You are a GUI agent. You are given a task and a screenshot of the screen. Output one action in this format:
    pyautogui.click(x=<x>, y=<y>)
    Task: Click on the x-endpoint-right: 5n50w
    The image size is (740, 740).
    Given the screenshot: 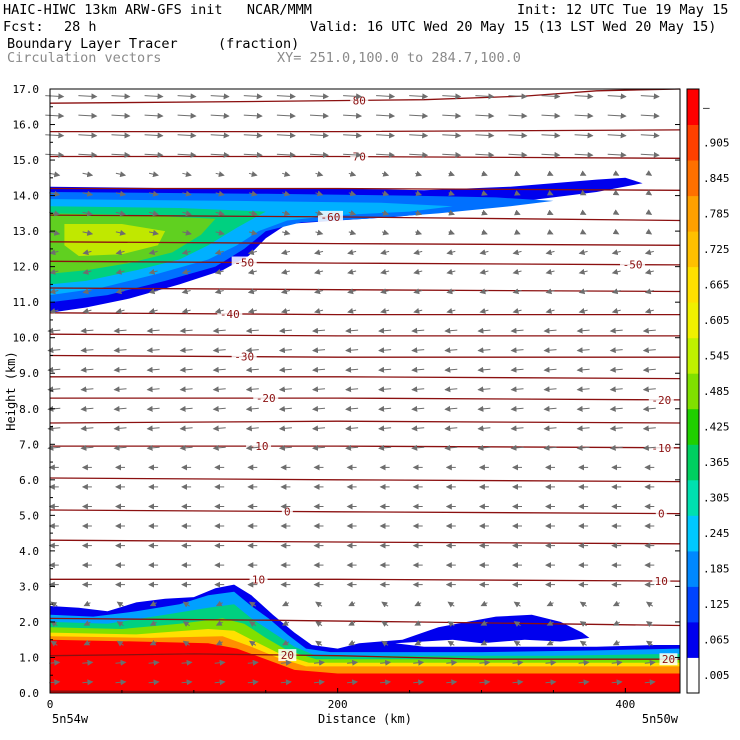 What is the action you would take?
    pyautogui.click(x=660, y=719)
    